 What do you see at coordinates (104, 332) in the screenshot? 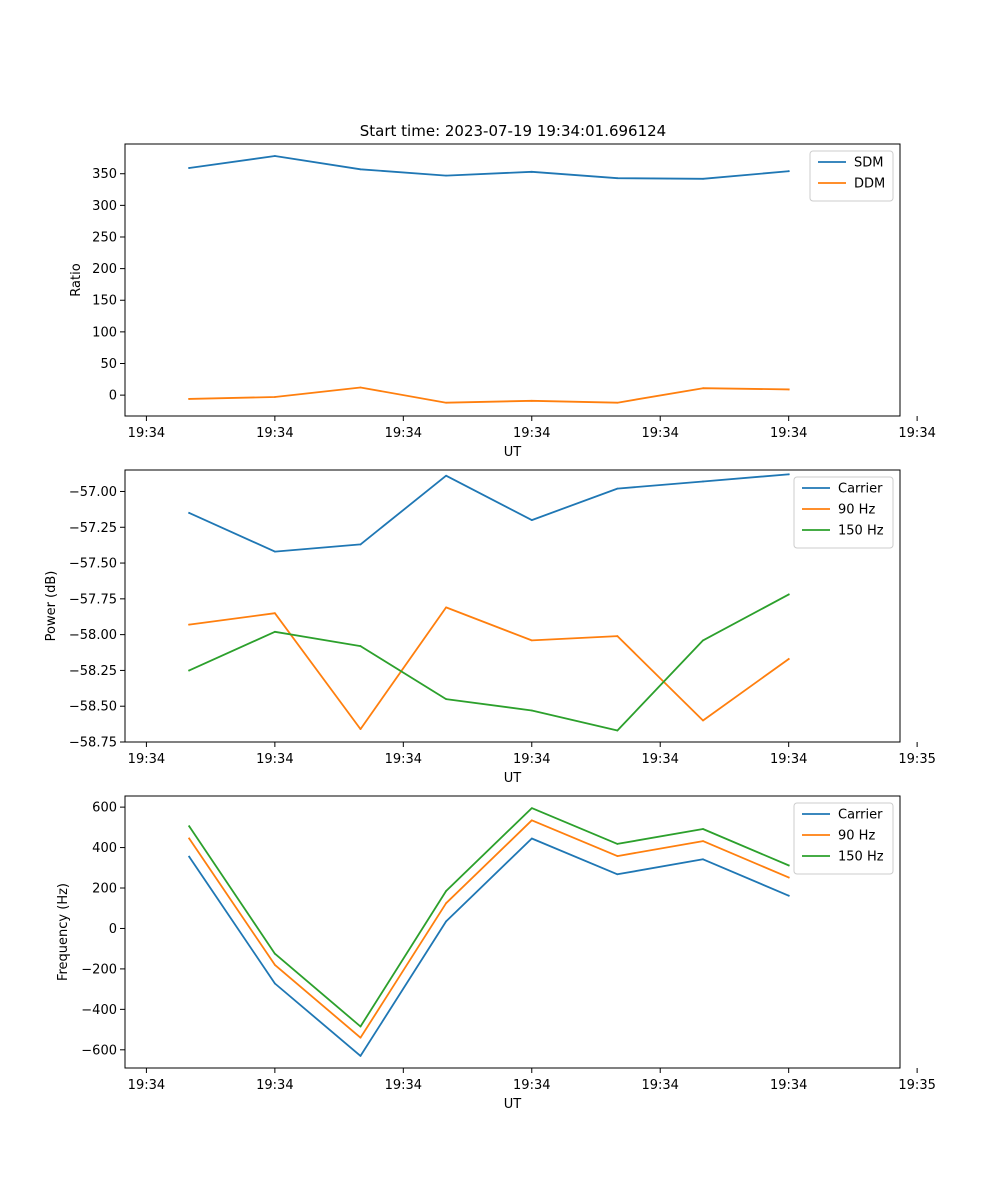
I see `ratio-y-tick-label: 100` at bounding box center [104, 332].